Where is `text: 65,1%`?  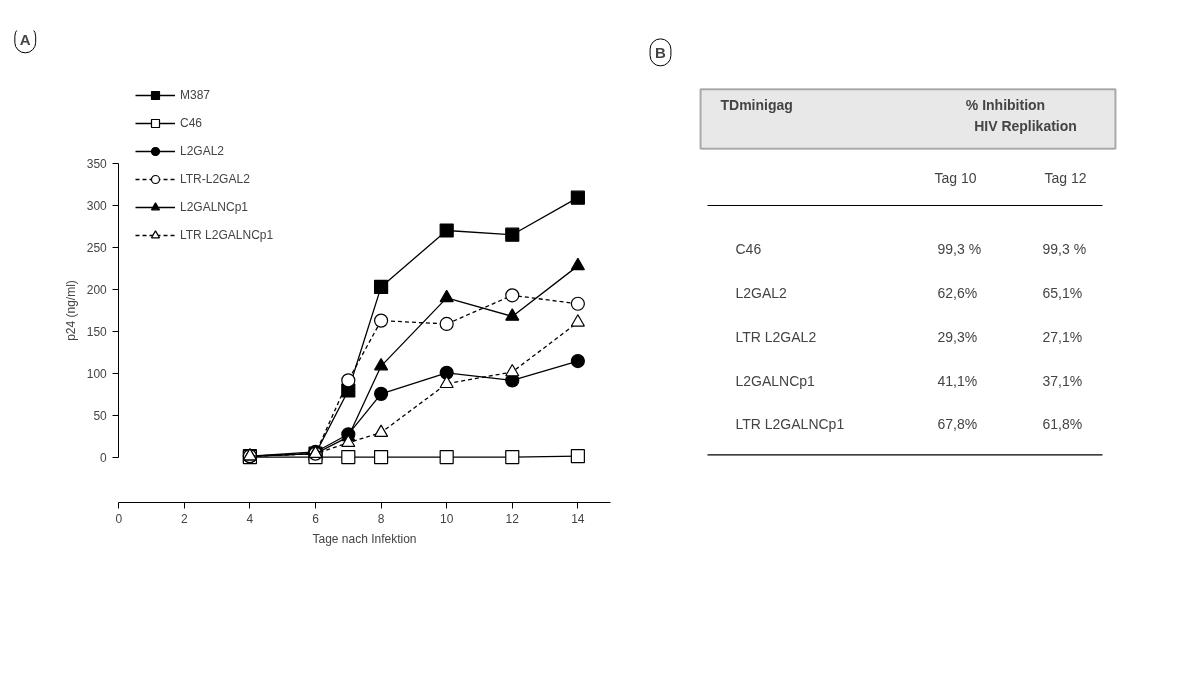
text: 65,1% is located at coordinates (1062, 293).